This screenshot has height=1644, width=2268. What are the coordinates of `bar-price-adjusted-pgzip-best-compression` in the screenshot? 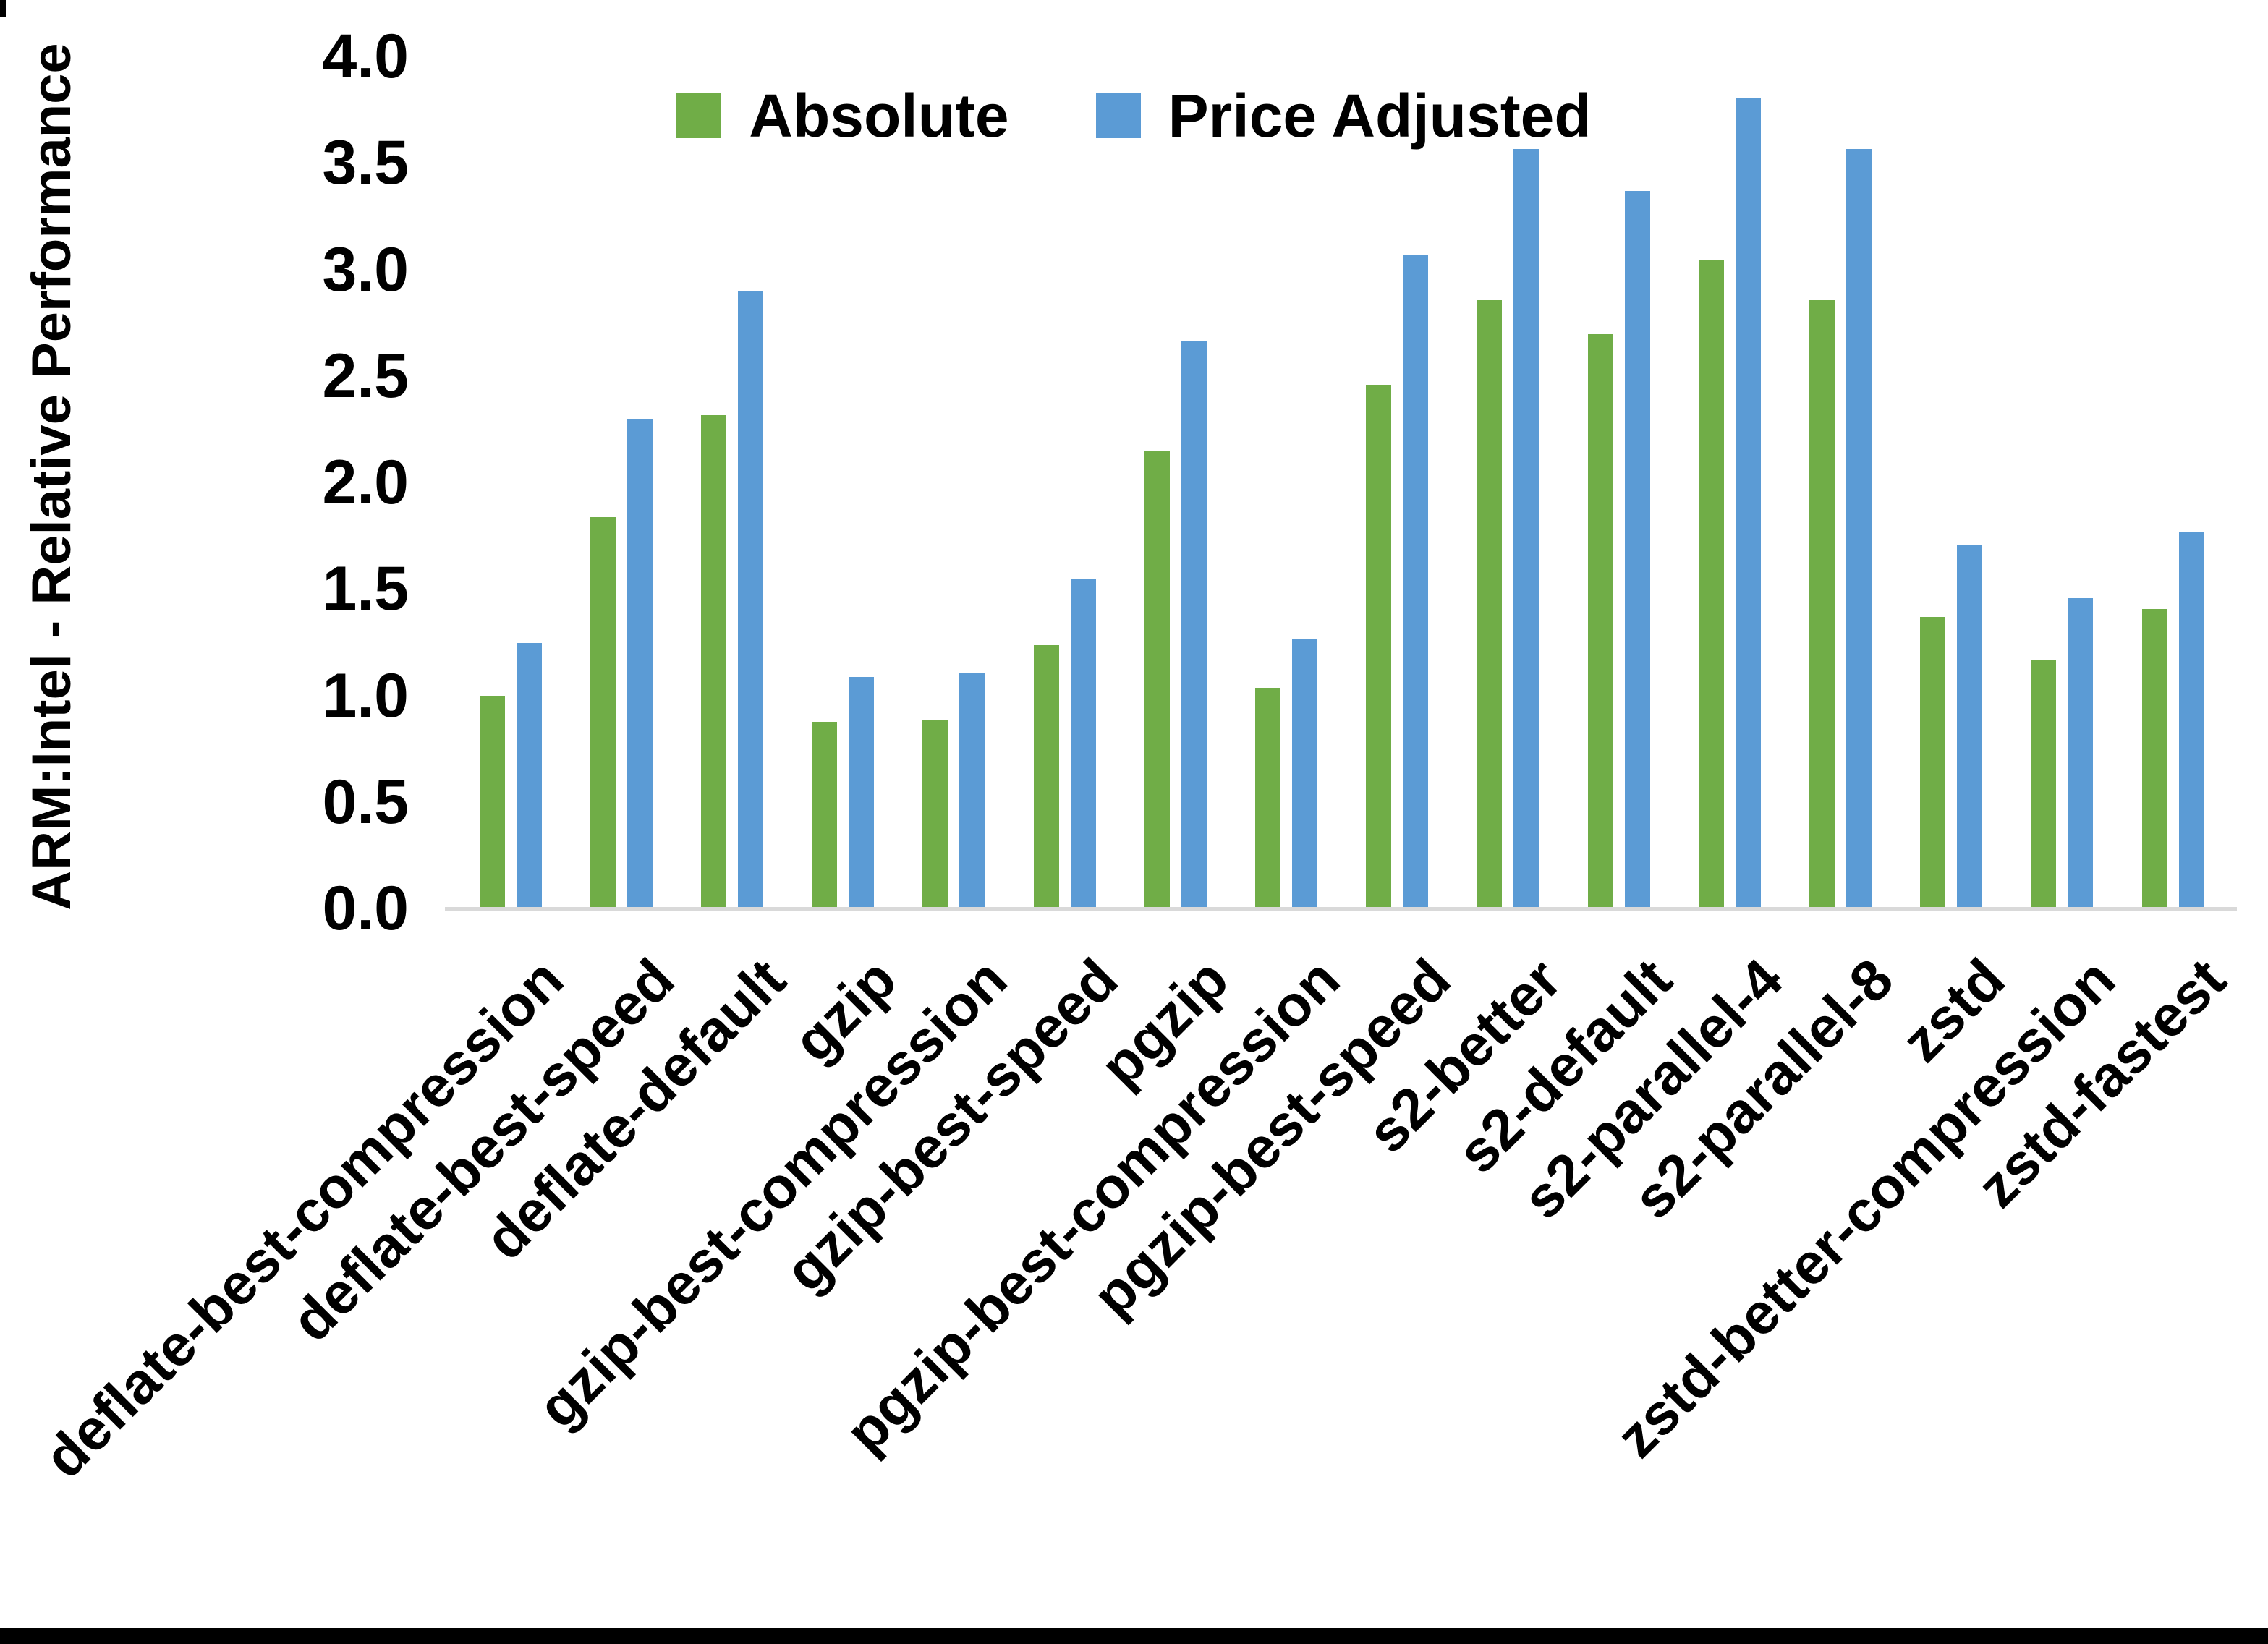 It's located at (1304, 773).